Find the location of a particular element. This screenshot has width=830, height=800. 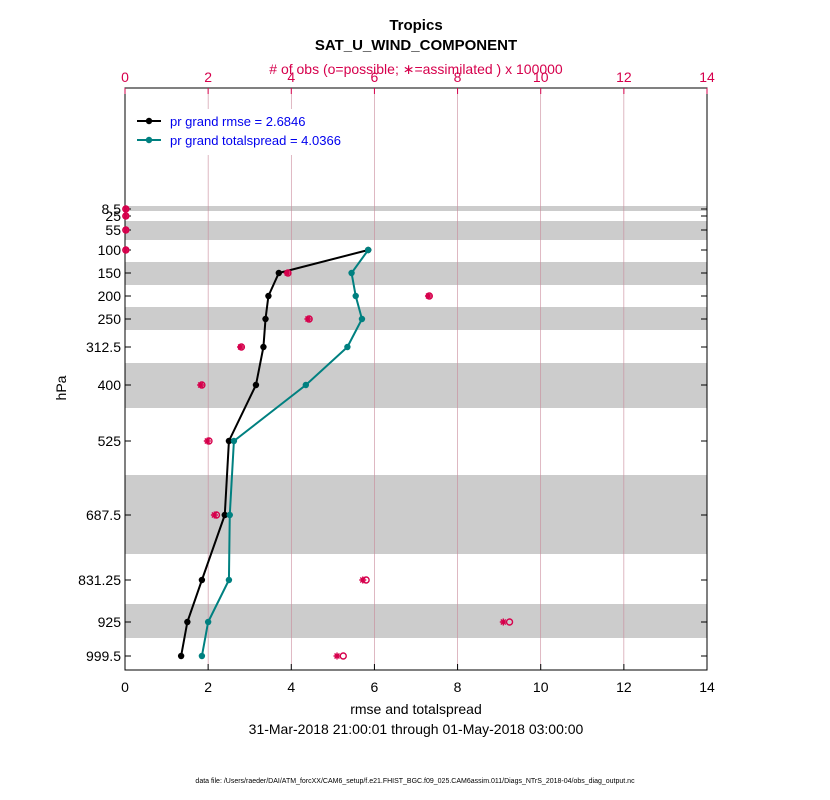

series-lines is located at coordinates (274, 453).